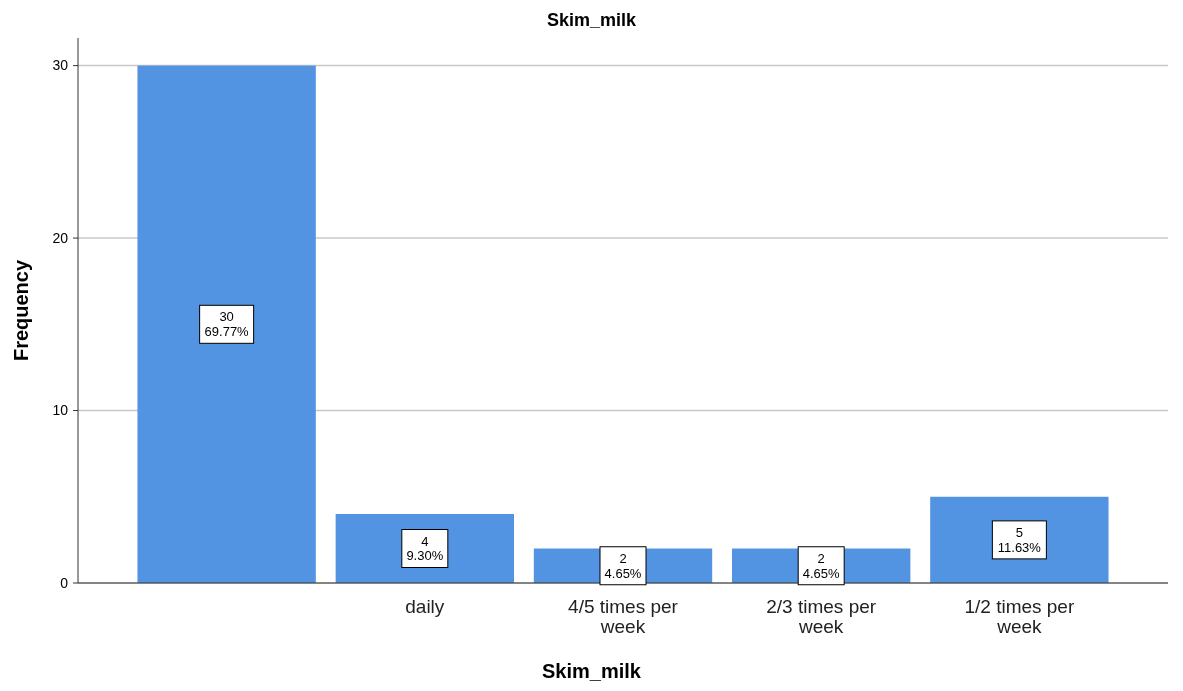 This screenshot has width=1183, height=691. Describe the element at coordinates (64, 582) in the screenshot. I see `y-tick-label: 0` at that location.